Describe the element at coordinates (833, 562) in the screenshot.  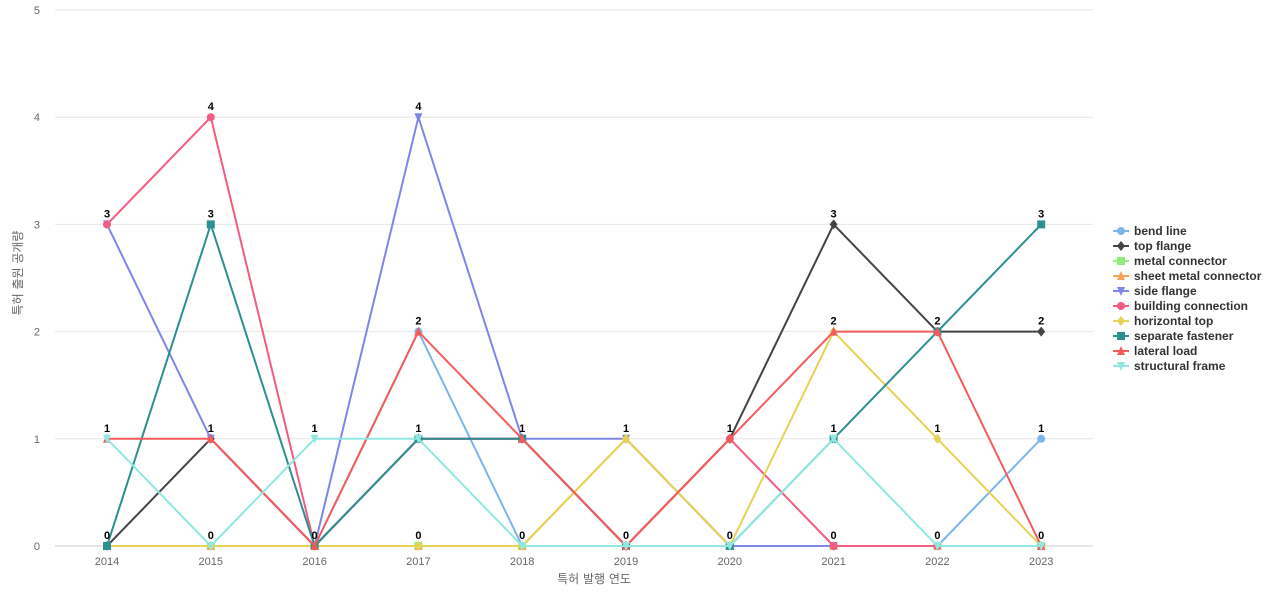
I see `x-tick-label: 2021` at that location.